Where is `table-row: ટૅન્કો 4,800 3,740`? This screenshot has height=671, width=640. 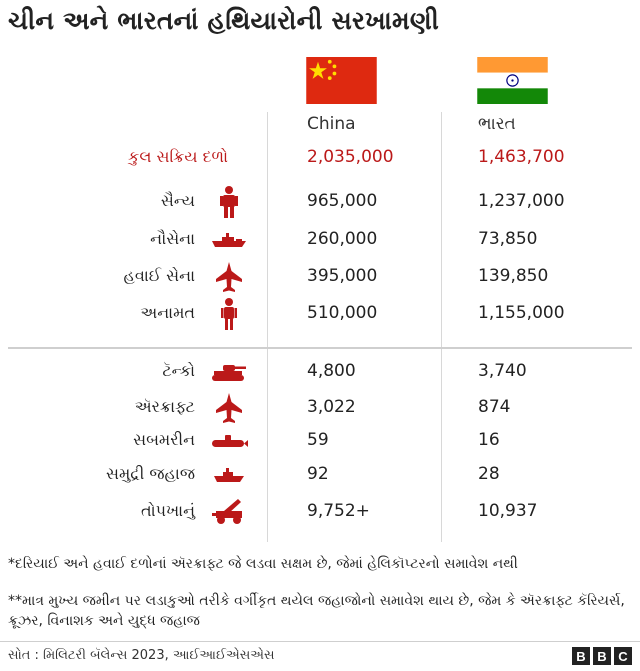
table-row: ટૅન્કો 4,800 3,740 is located at coordinates (320, 372).